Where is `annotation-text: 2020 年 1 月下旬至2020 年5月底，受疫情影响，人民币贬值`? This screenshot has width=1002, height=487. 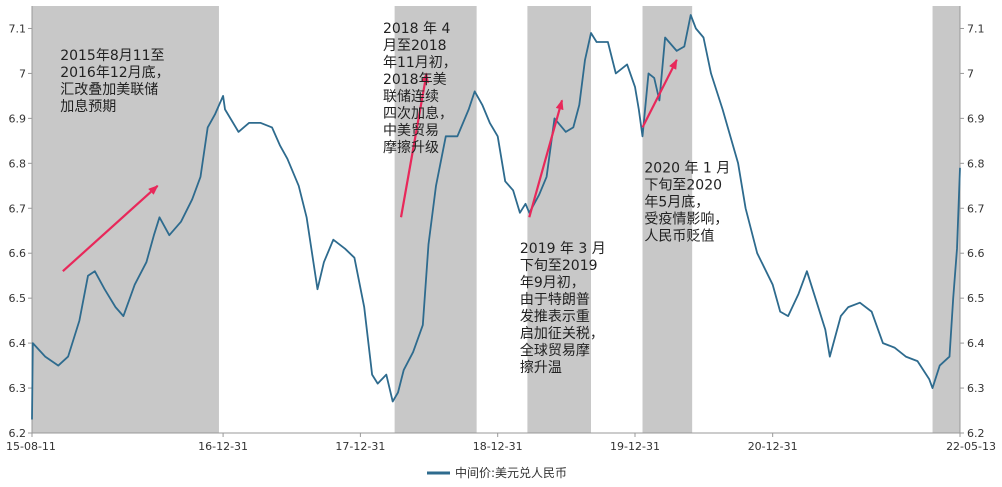
annotation-text: 2020 年 1 月下旬至2020 年5月底，受疫情影响，人民币贬值 is located at coordinates (687, 202).